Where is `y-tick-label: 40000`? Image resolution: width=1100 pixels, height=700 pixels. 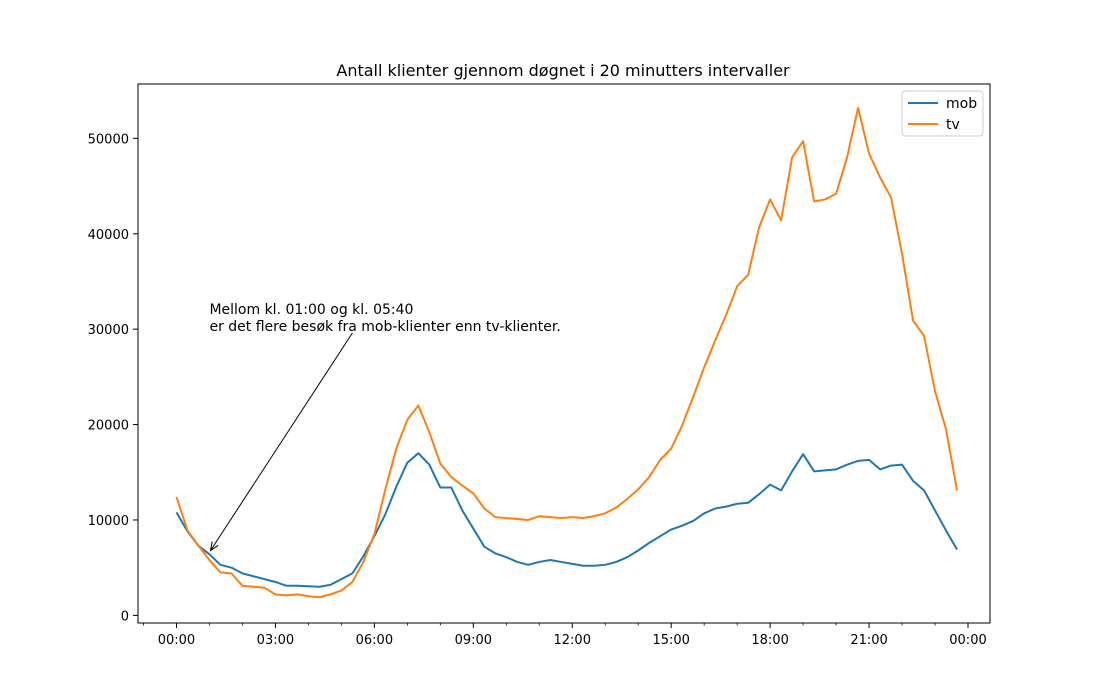 y-tick-label: 40000 is located at coordinates (108, 235).